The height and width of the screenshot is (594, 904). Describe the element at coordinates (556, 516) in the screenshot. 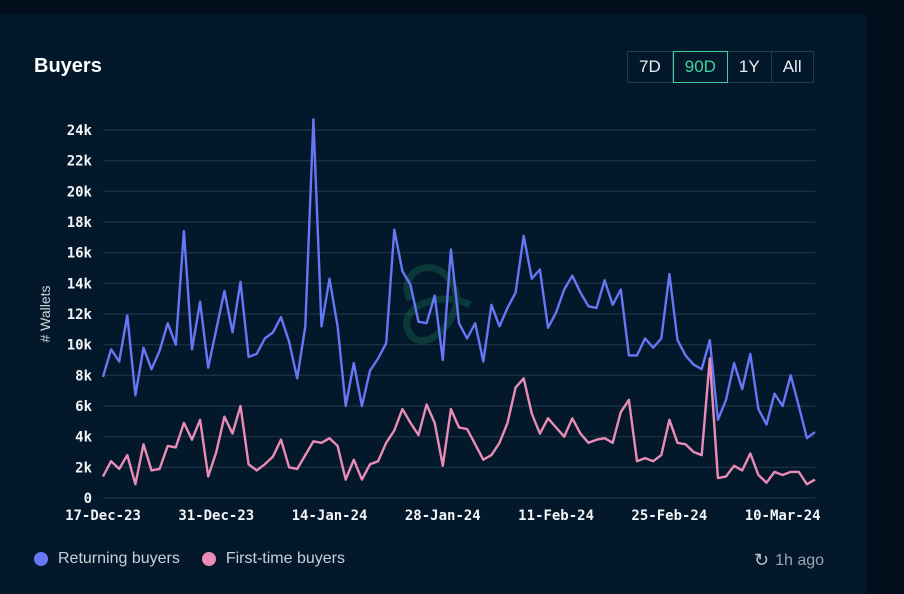

I see `x-tick-label: 11-Feb-24` at that location.